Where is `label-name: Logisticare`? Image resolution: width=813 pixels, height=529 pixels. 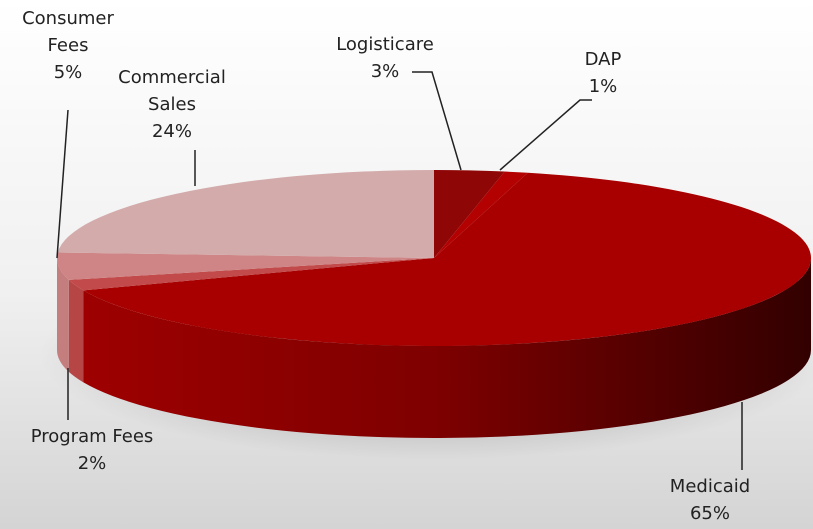
label-name: Logisticare is located at coordinates (385, 44).